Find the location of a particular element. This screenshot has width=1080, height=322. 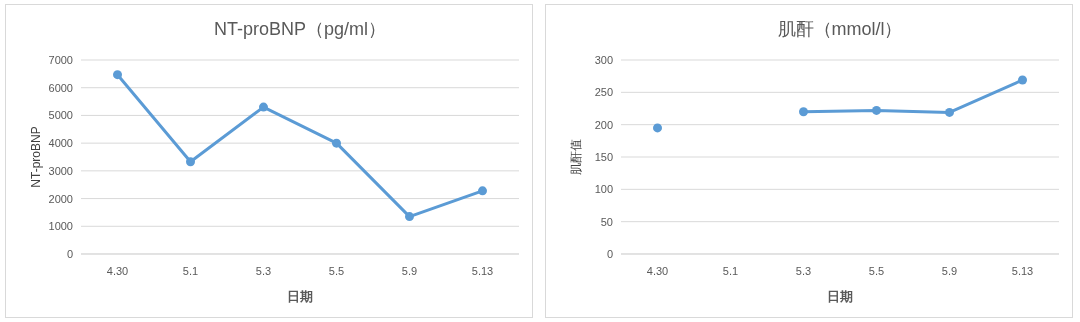

y-tick-label: 100 is located at coordinates (603, 189).